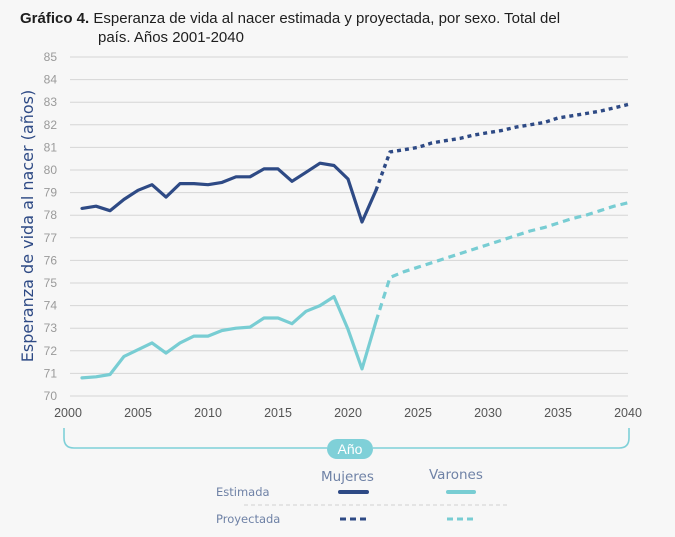 This screenshot has height=537, width=675. Describe the element at coordinates (278, 413) in the screenshot. I see `x-tick-label: 2015` at that location.